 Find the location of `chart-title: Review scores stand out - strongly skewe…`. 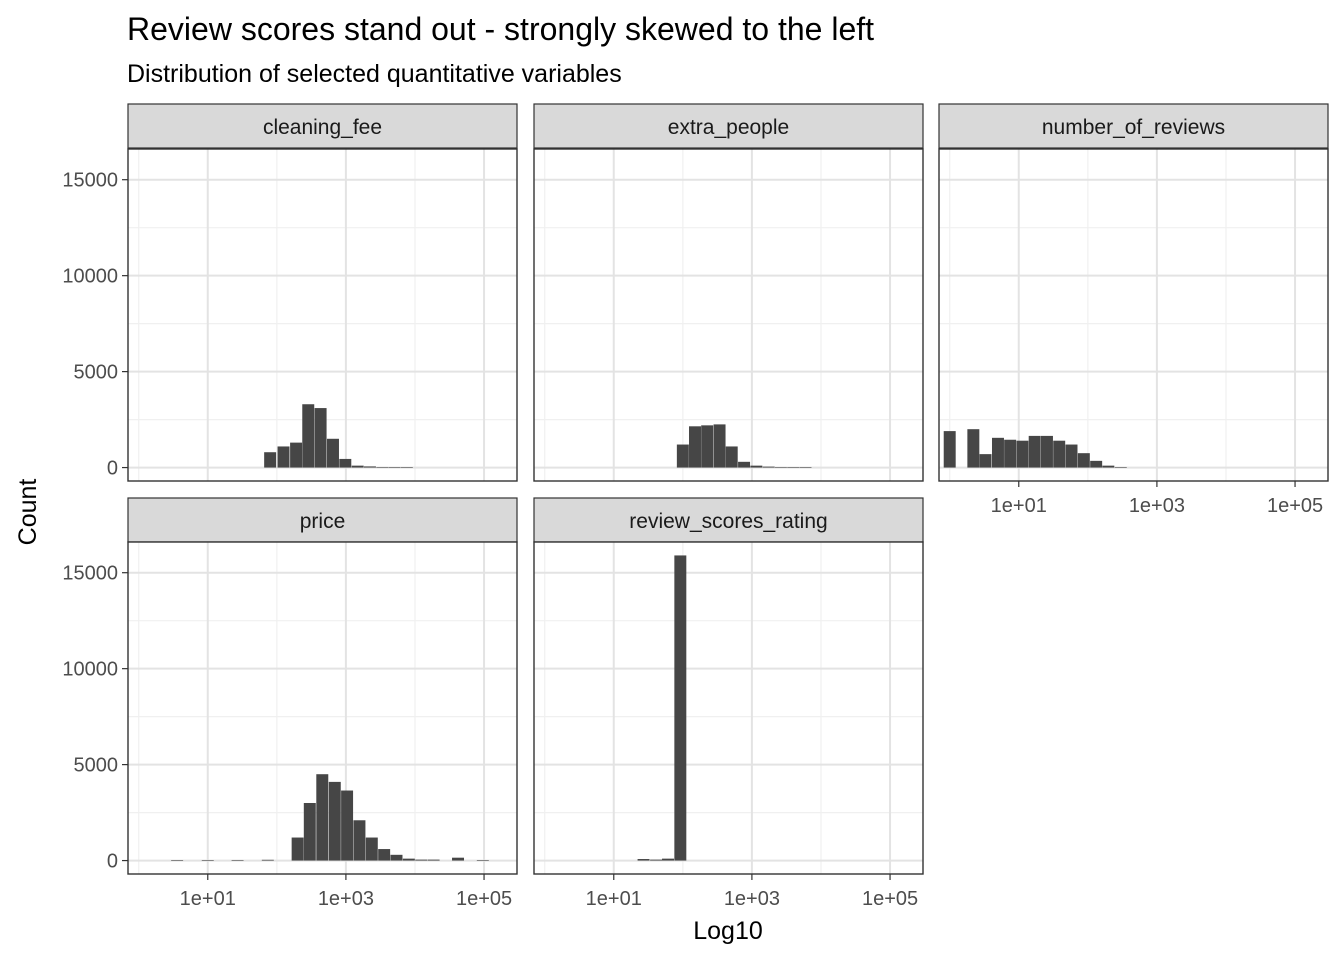

chart-title: Review scores stand out - strongly skewe… is located at coordinates (500, 29).